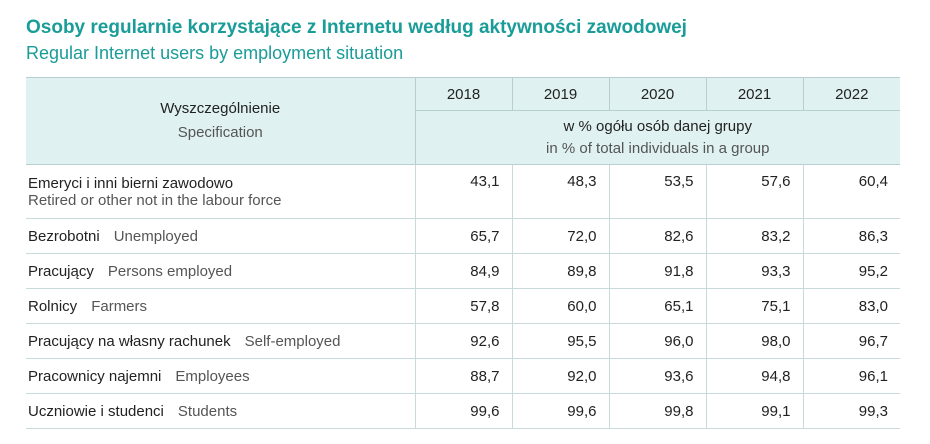 This screenshot has height=444, width=930. What do you see at coordinates (851, 271) in the screenshot?
I see `value-cell: 95,2` at bounding box center [851, 271].